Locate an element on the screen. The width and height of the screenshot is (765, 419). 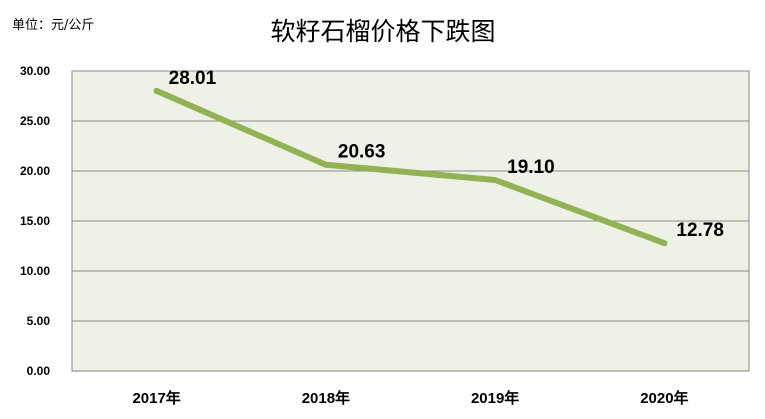
y-tick-label: 25.00 is located at coordinates (35, 121).